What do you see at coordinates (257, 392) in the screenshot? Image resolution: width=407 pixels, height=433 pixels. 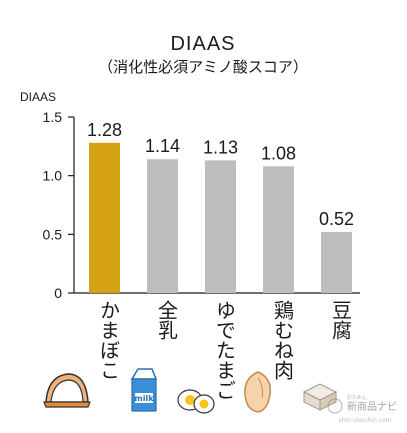 I see `chicken-breast-icon` at bounding box center [257, 392].